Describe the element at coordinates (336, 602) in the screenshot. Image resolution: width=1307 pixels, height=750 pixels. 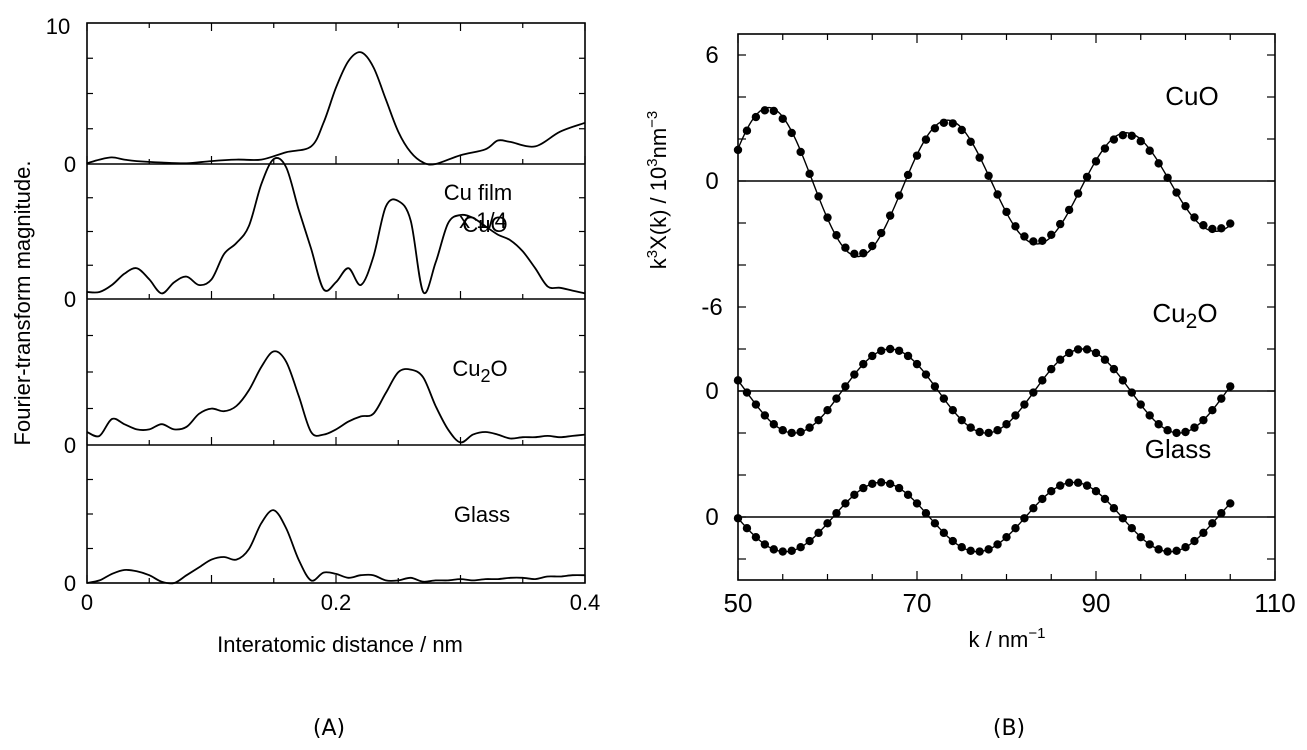
I see `panel-a-x-tick-label: 0.2` at that location.